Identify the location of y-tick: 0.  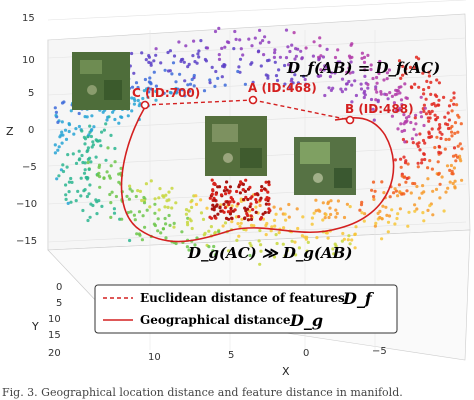
(59, 287).